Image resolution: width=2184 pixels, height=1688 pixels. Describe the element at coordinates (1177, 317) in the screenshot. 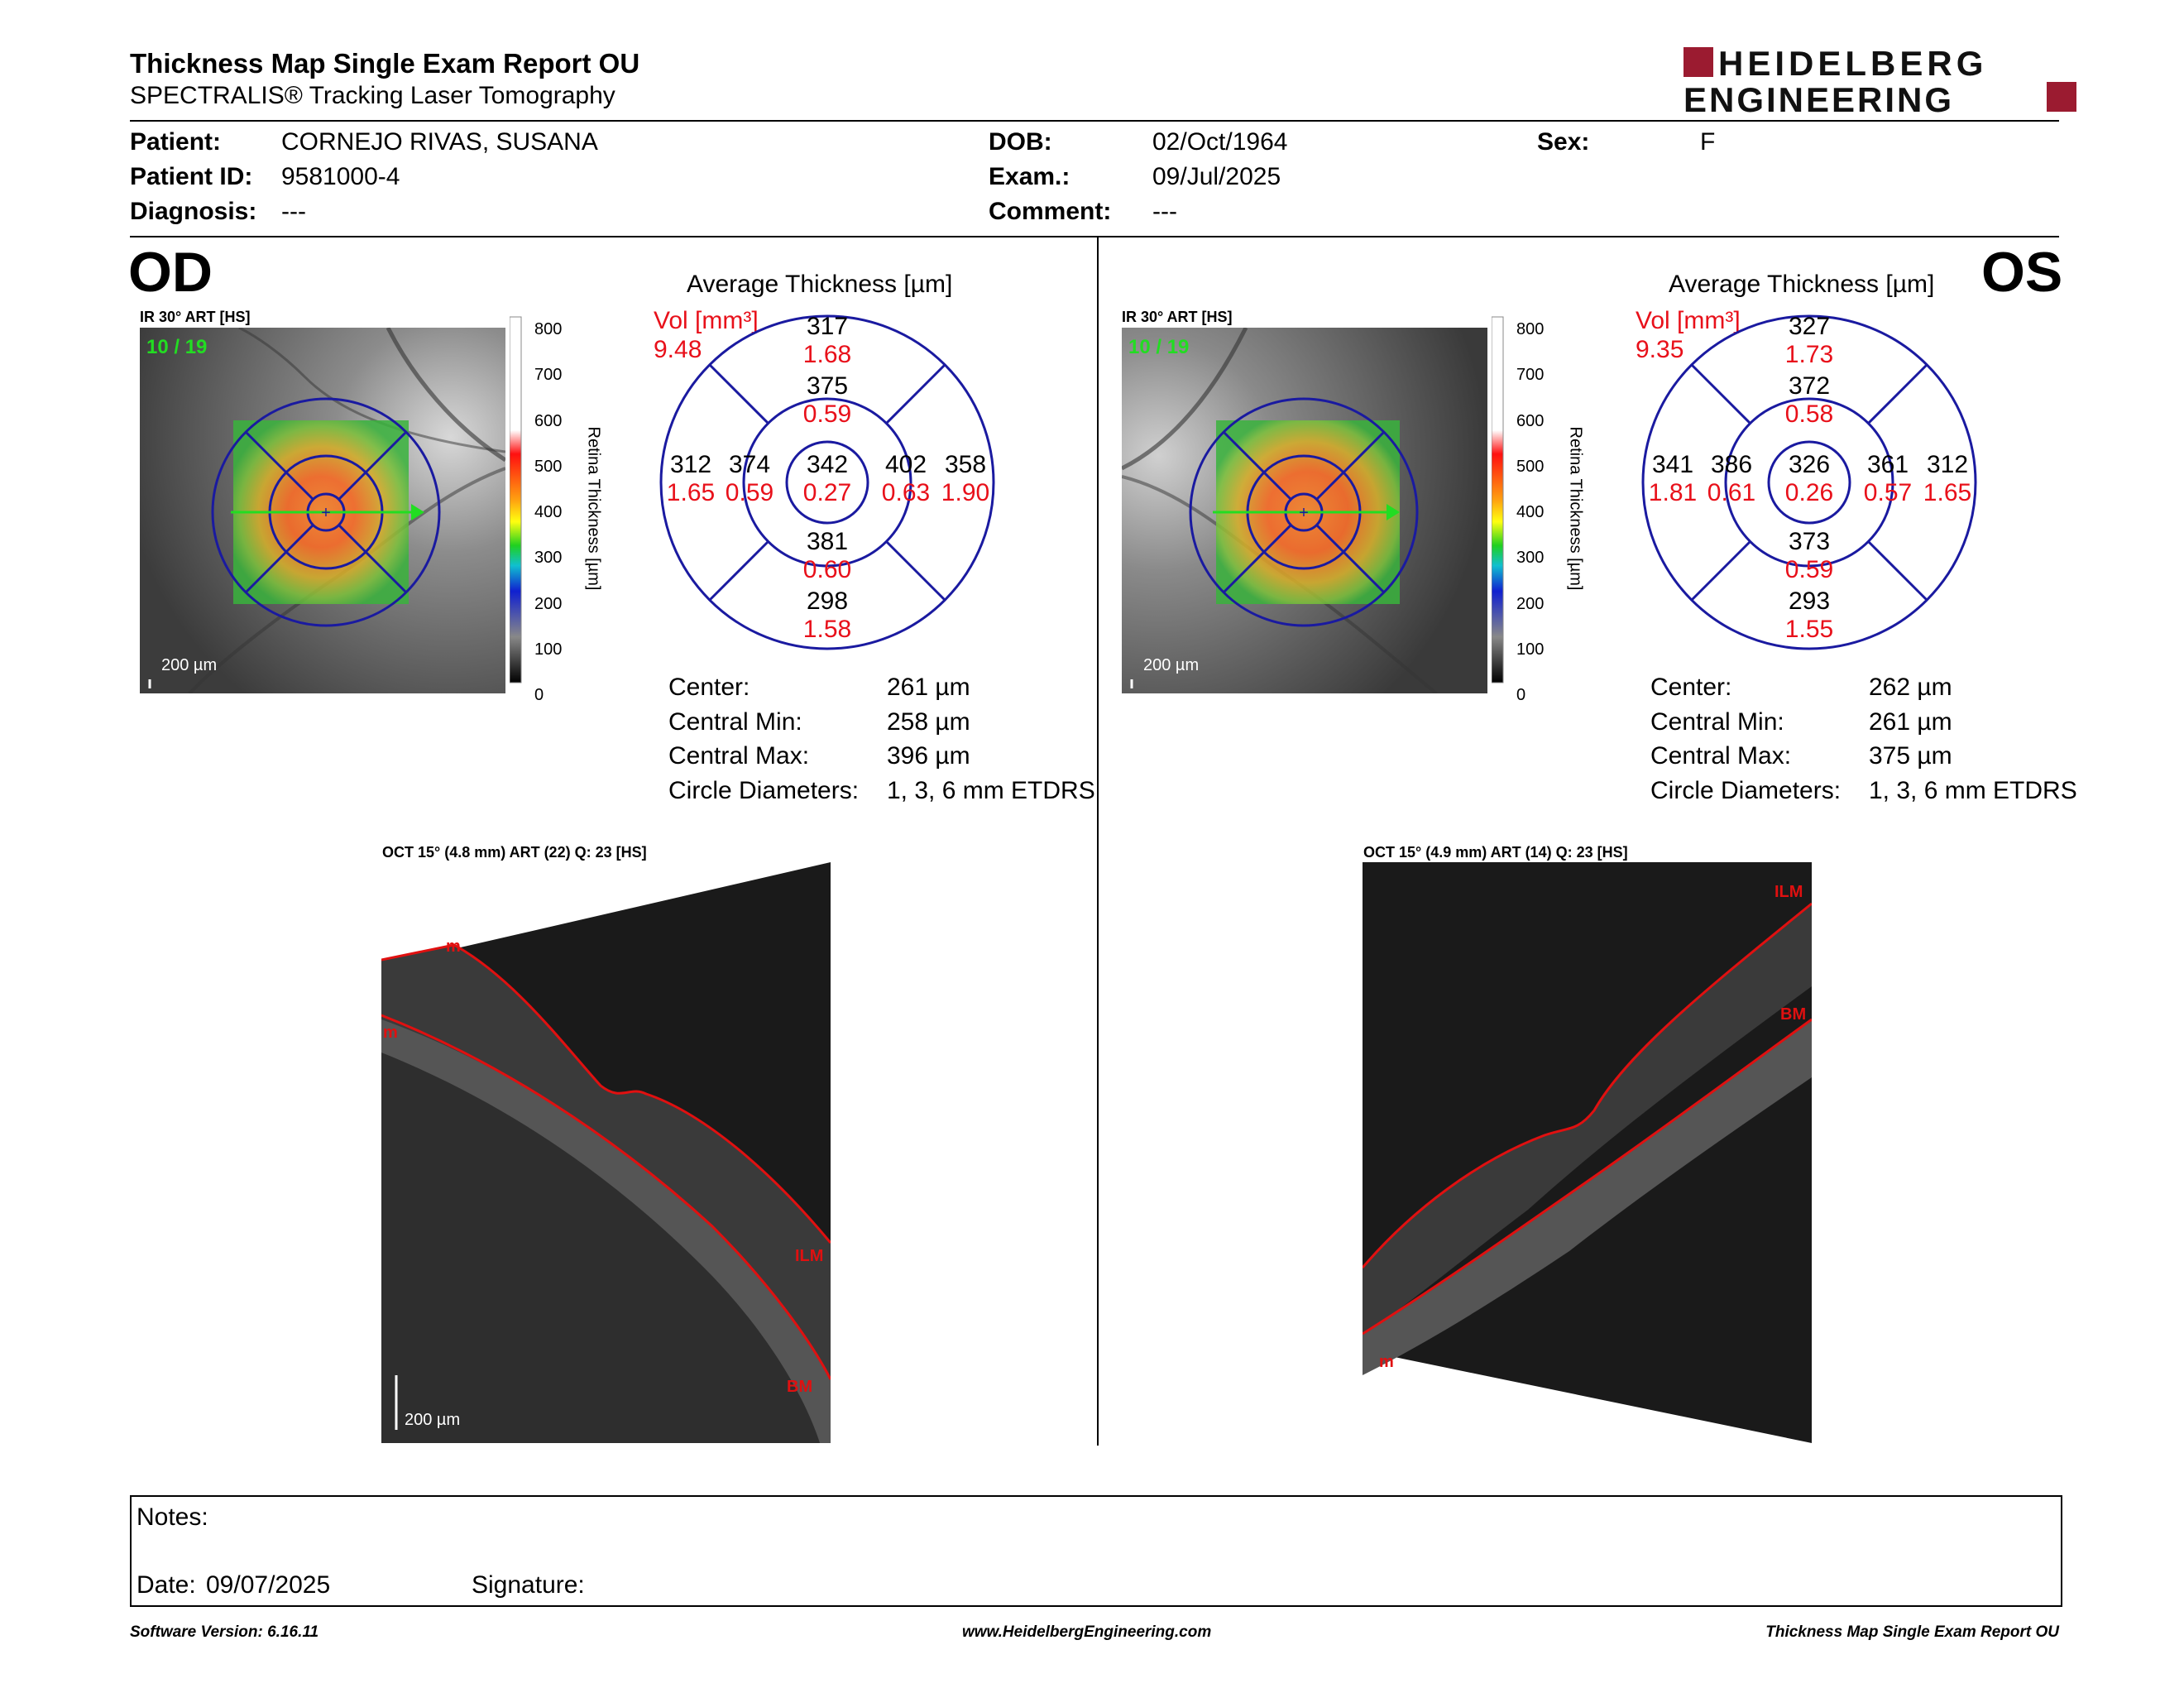

I see `ir-label-os: IR 30° ART [HS]` at that location.